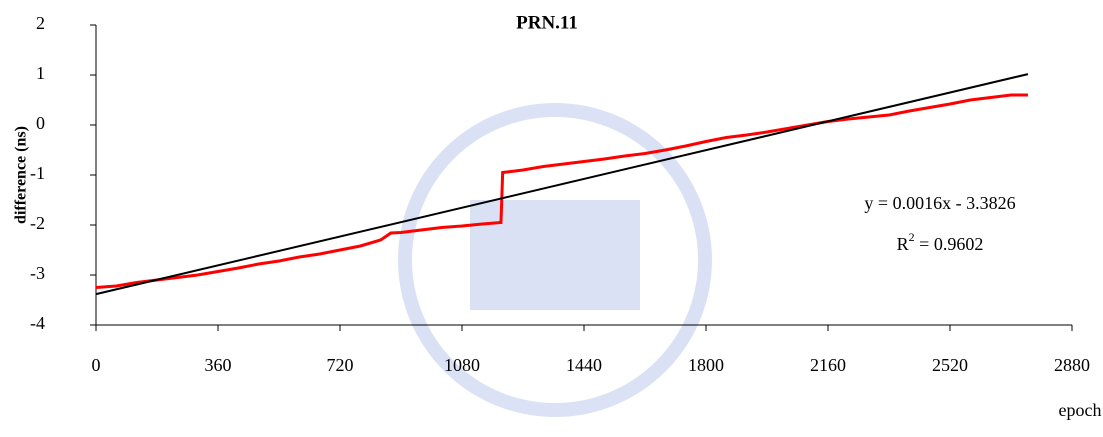 The height and width of the screenshot is (437, 1103). Describe the element at coordinates (340, 365) in the screenshot. I see `x-tick-label: 720` at that location.